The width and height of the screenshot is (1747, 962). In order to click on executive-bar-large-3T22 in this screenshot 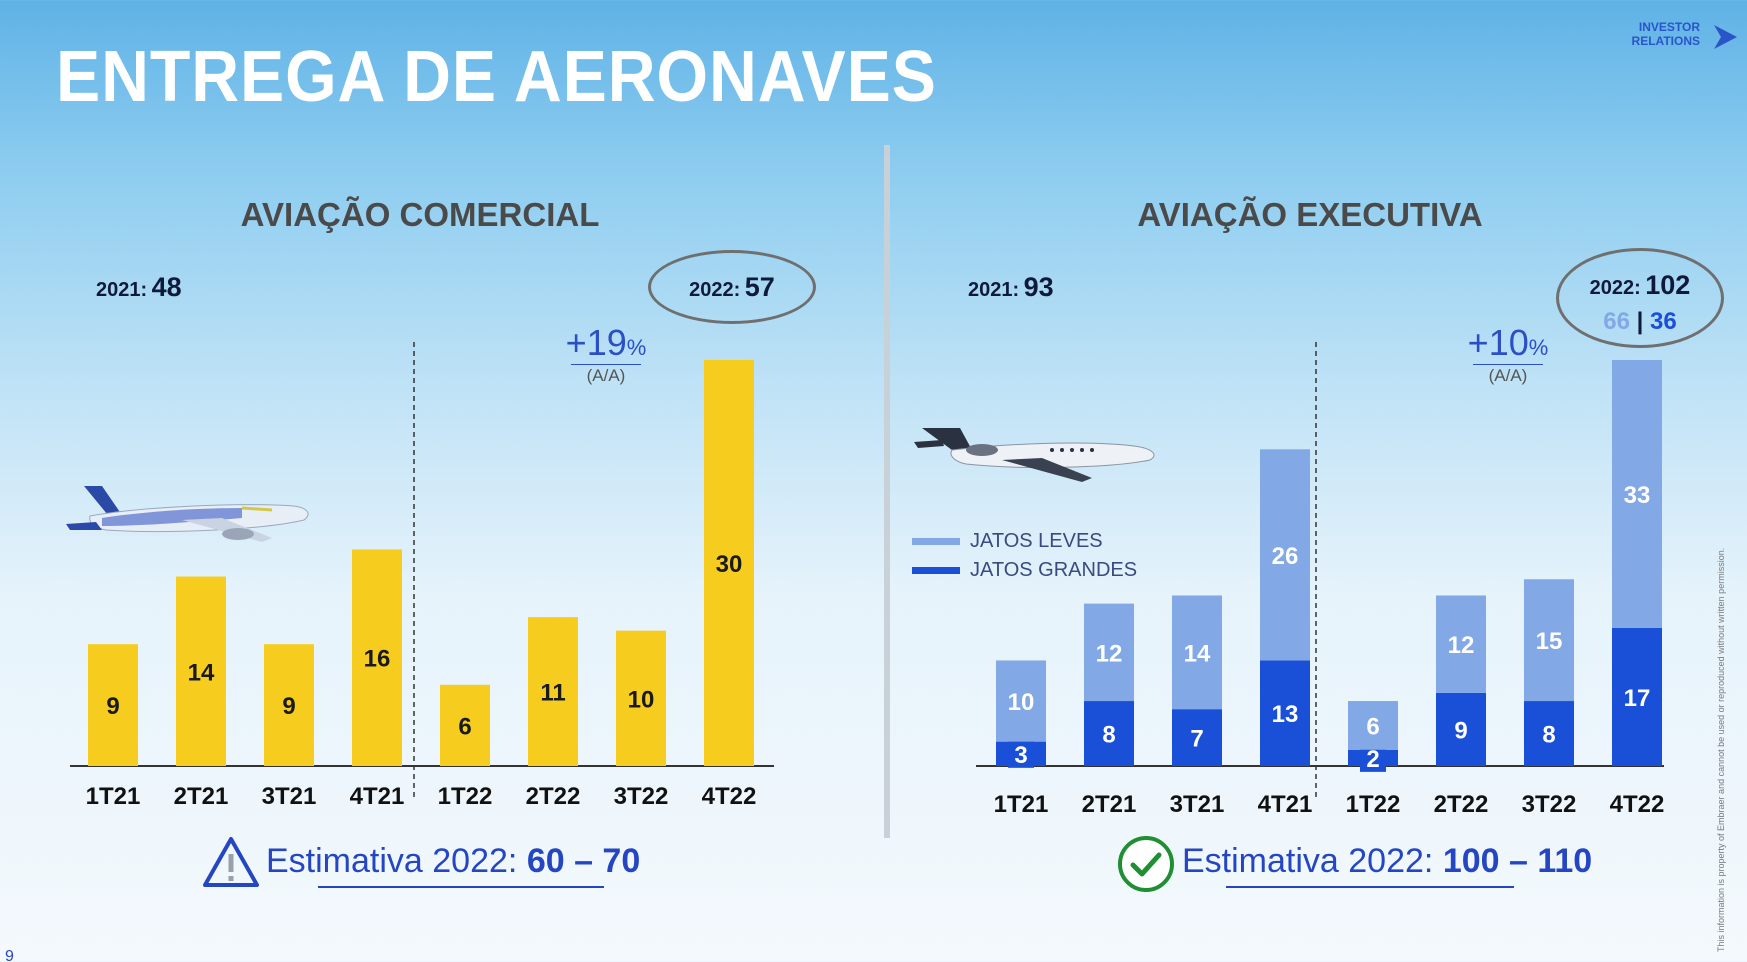, I will do `click(1549, 733)`.